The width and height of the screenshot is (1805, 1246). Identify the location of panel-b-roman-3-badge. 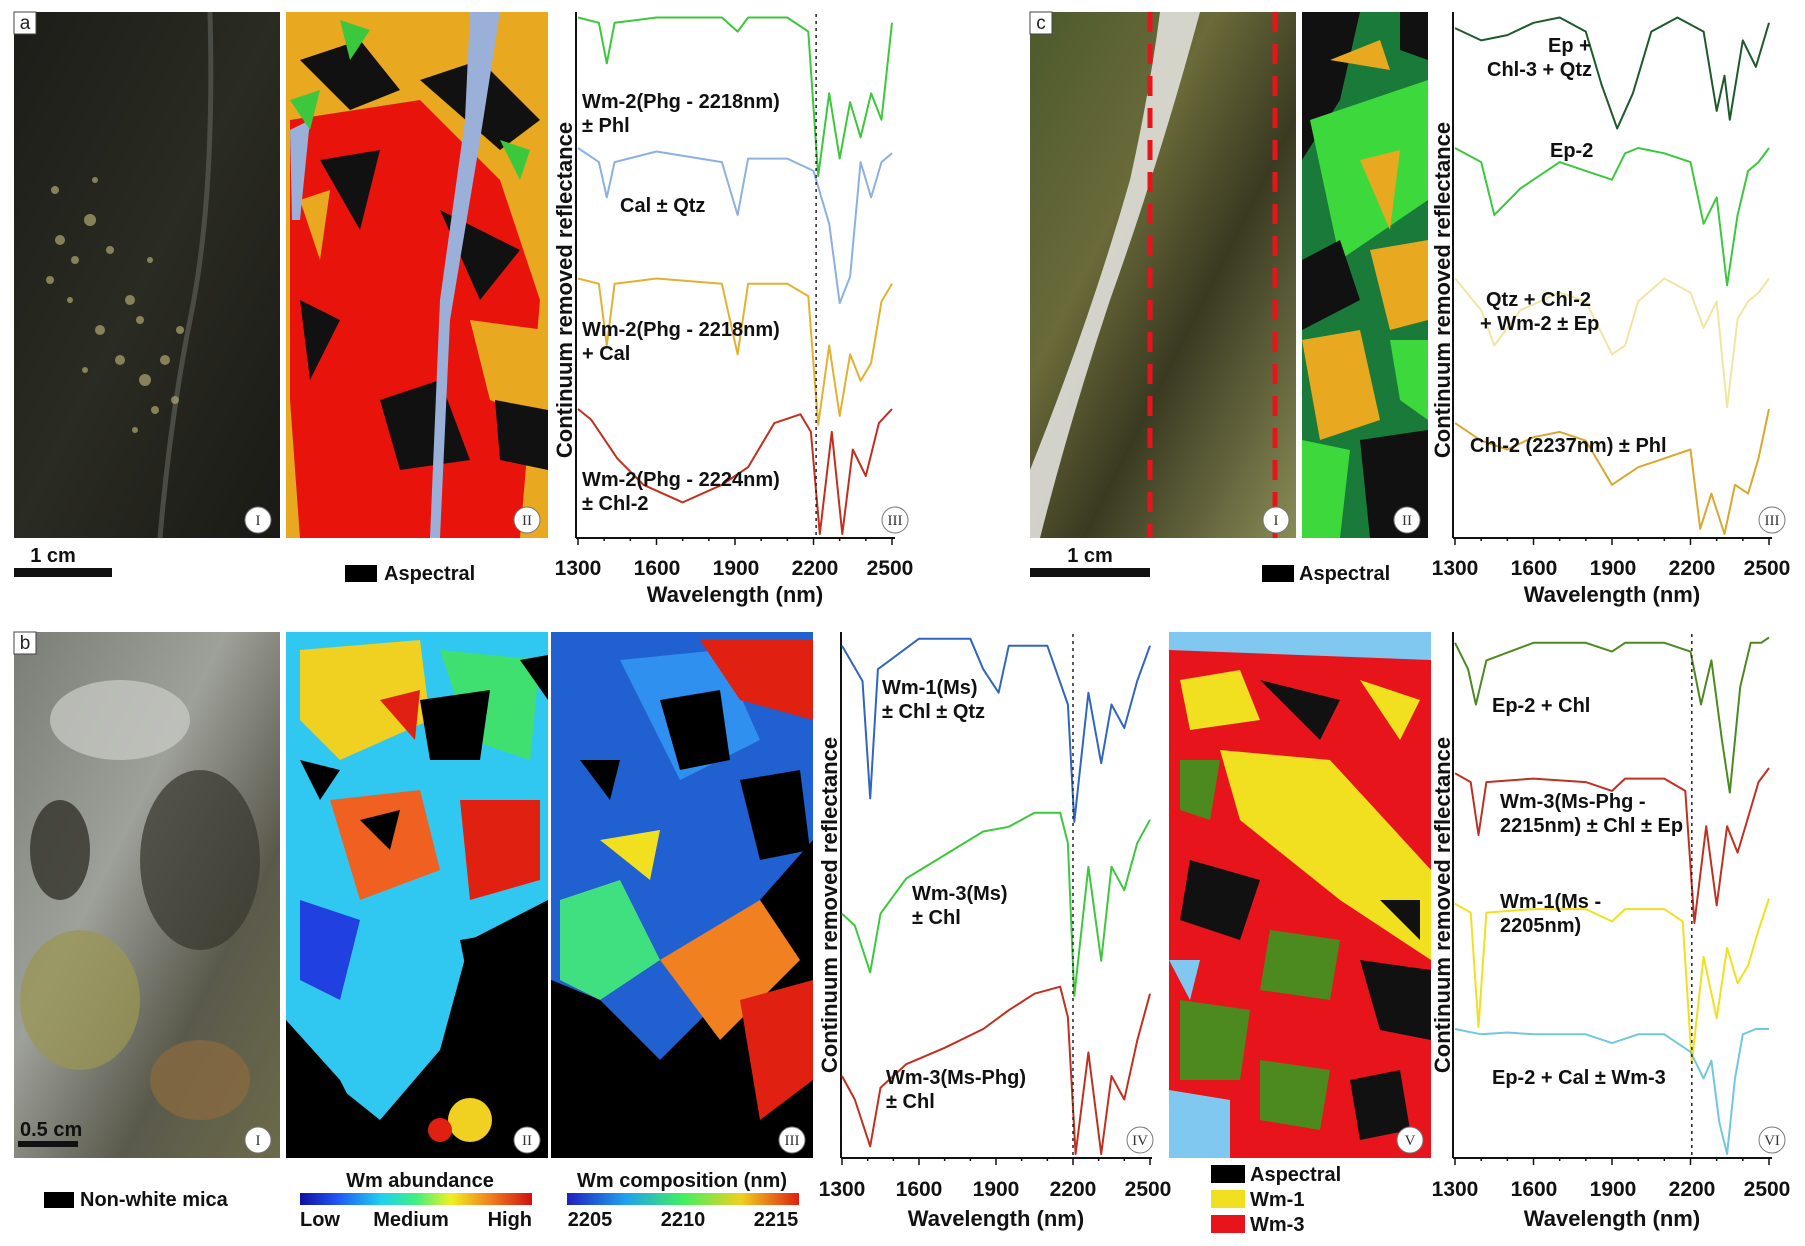
(792, 1140).